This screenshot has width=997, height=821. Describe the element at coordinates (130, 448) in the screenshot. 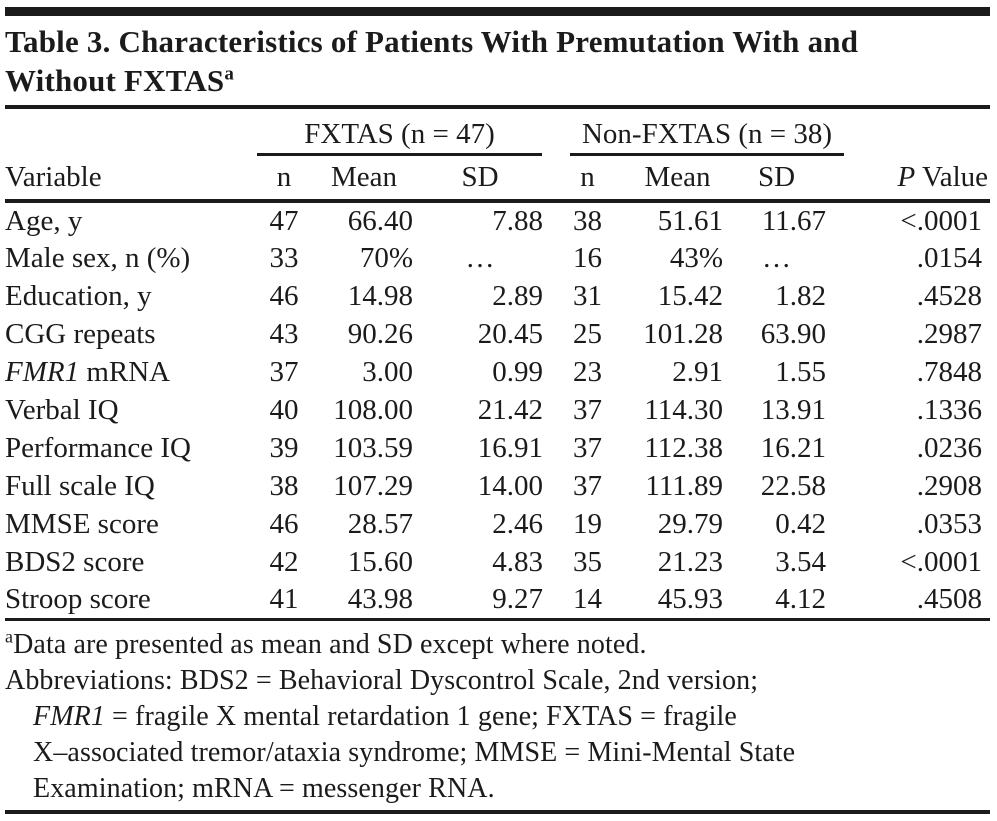

I see `cell-variable: Performance IQ` at that location.